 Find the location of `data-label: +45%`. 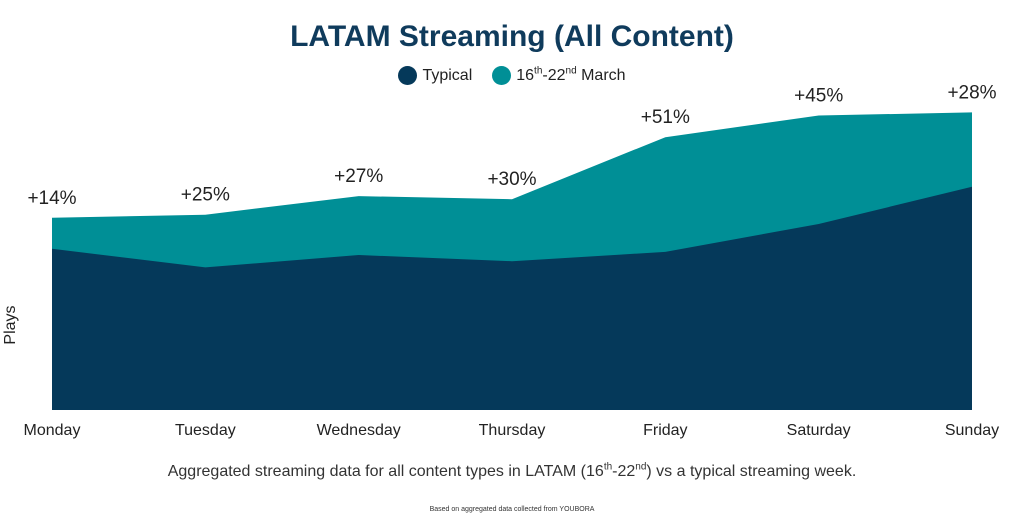

data-label: +45% is located at coordinates (818, 96).